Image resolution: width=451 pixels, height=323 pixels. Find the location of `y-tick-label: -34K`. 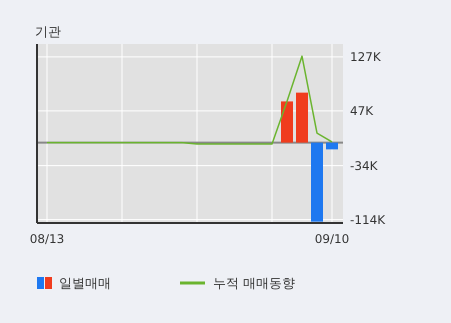

y-tick-label: -34K is located at coordinates (364, 165).